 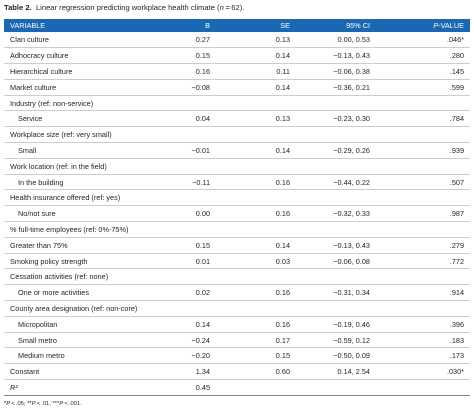 What do you see at coordinates (173, 150) in the screenshot?
I see `cell-b: −0.01` at bounding box center [173, 150].